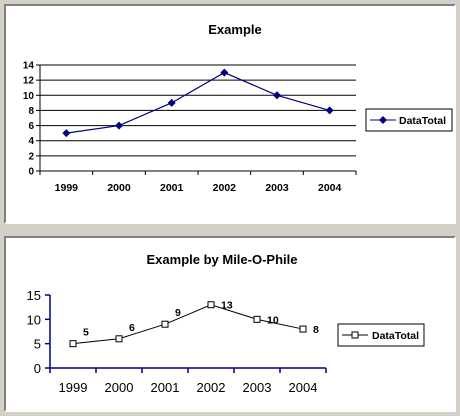 This screenshot has width=460, height=416. Describe the element at coordinates (37, 368) in the screenshot. I see `chart-2-y-tick-label: 0` at that location.